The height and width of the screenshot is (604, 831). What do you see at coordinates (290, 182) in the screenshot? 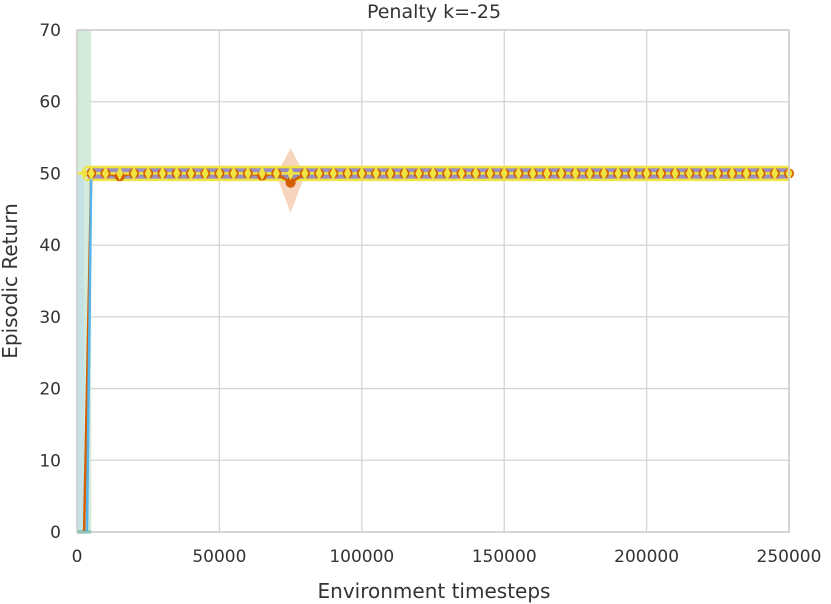
I see `series-1-point` at bounding box center [290, 182].